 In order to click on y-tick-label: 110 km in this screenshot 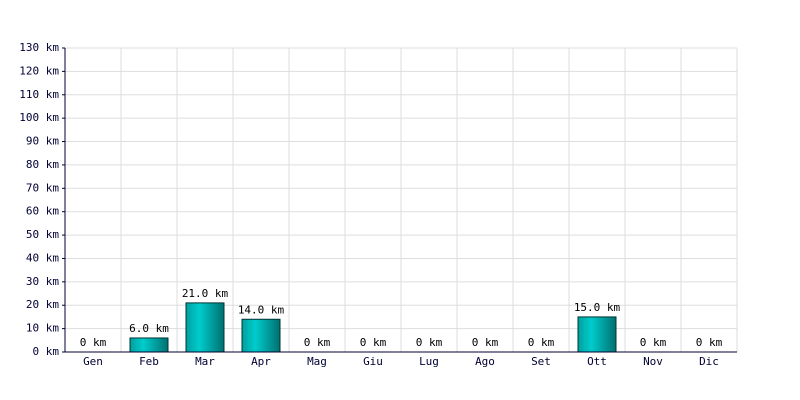, I will do `click(39, 94)`.